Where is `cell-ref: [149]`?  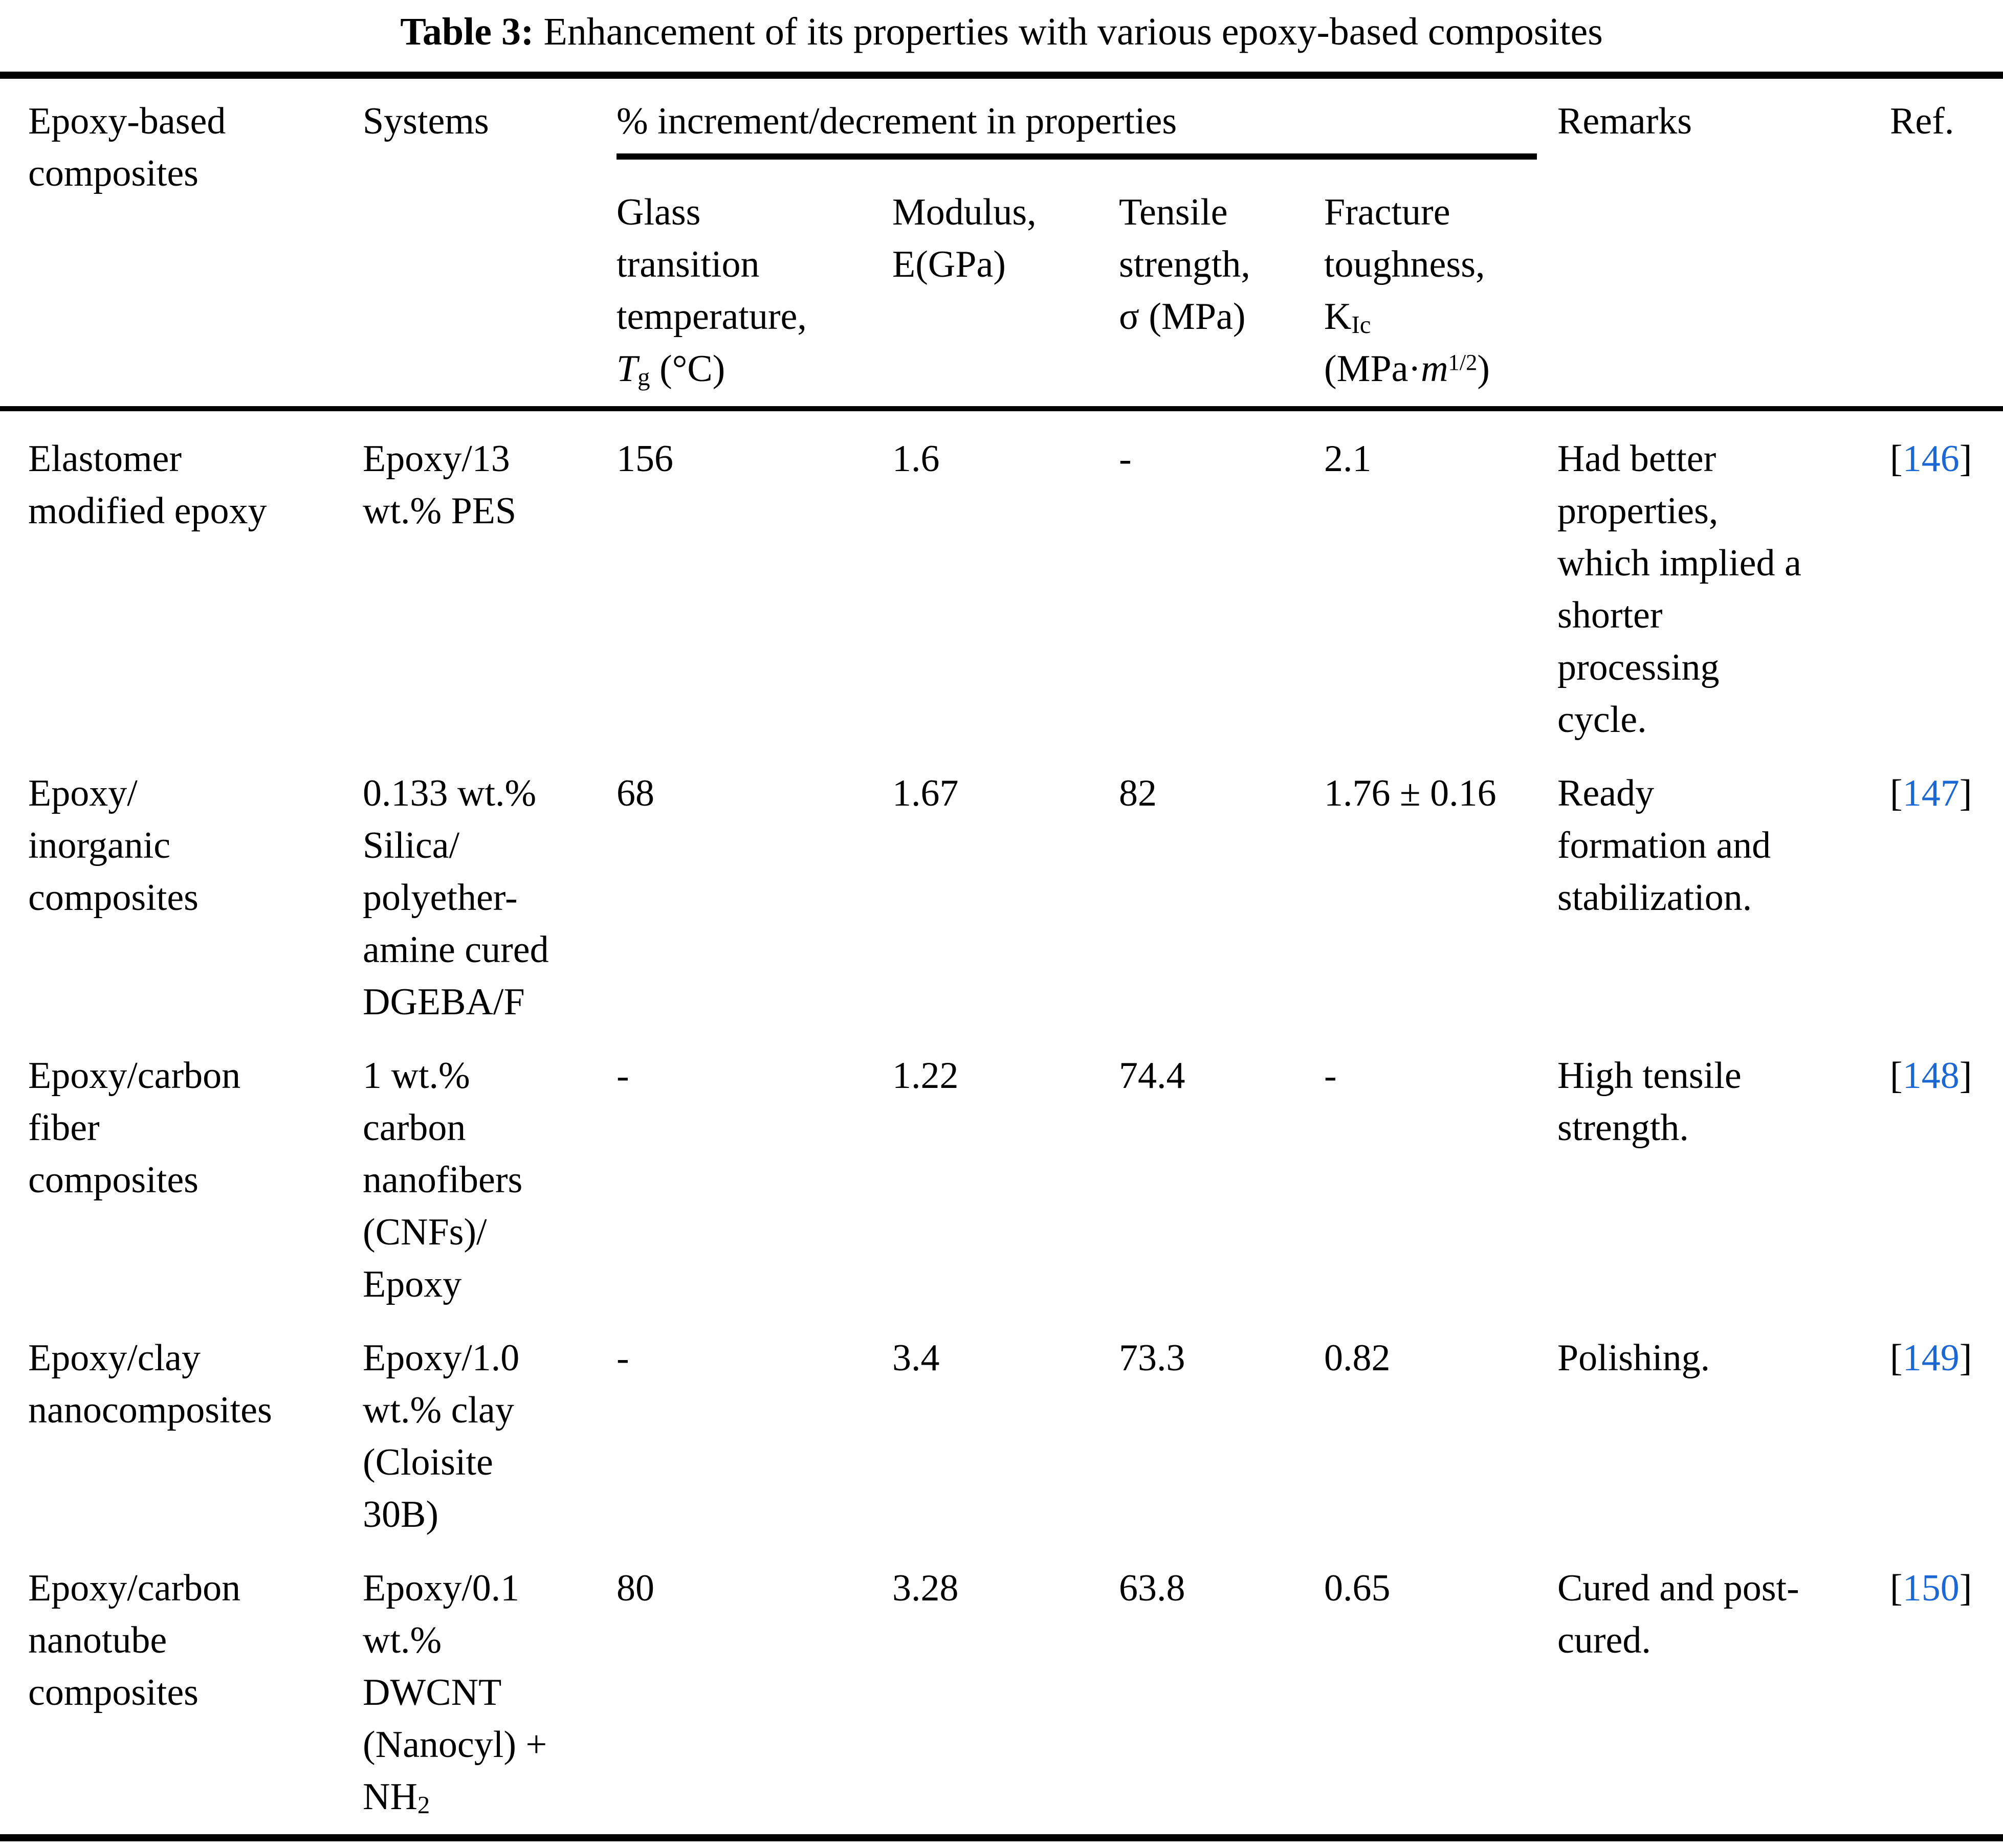
cell-ref: [149] is located at coordinates (1946, 1425).